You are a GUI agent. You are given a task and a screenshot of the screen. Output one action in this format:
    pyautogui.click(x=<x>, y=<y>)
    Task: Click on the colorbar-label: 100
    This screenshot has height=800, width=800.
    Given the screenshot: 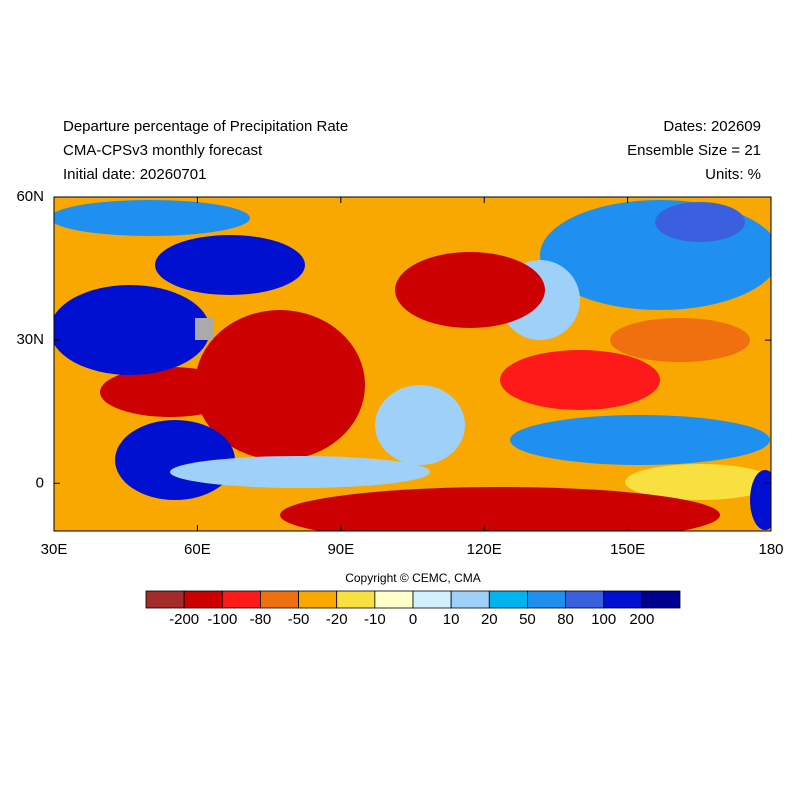 What is the action you would take?
    pyautogui.click(x=603, y=619)
    